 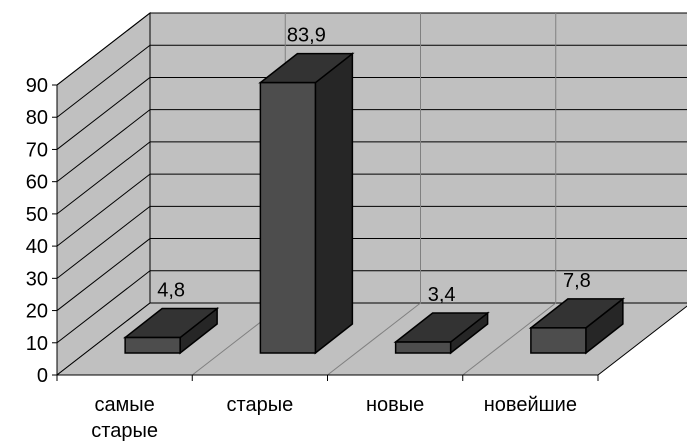 I want to click on y-tick-label: 70, so click(x=37, y=150).